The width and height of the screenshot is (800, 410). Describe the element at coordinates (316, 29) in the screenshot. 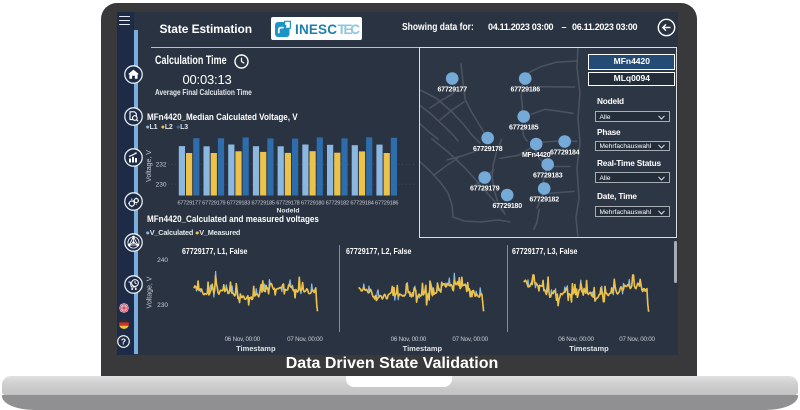

I see `svg-text: INESC` at that location.